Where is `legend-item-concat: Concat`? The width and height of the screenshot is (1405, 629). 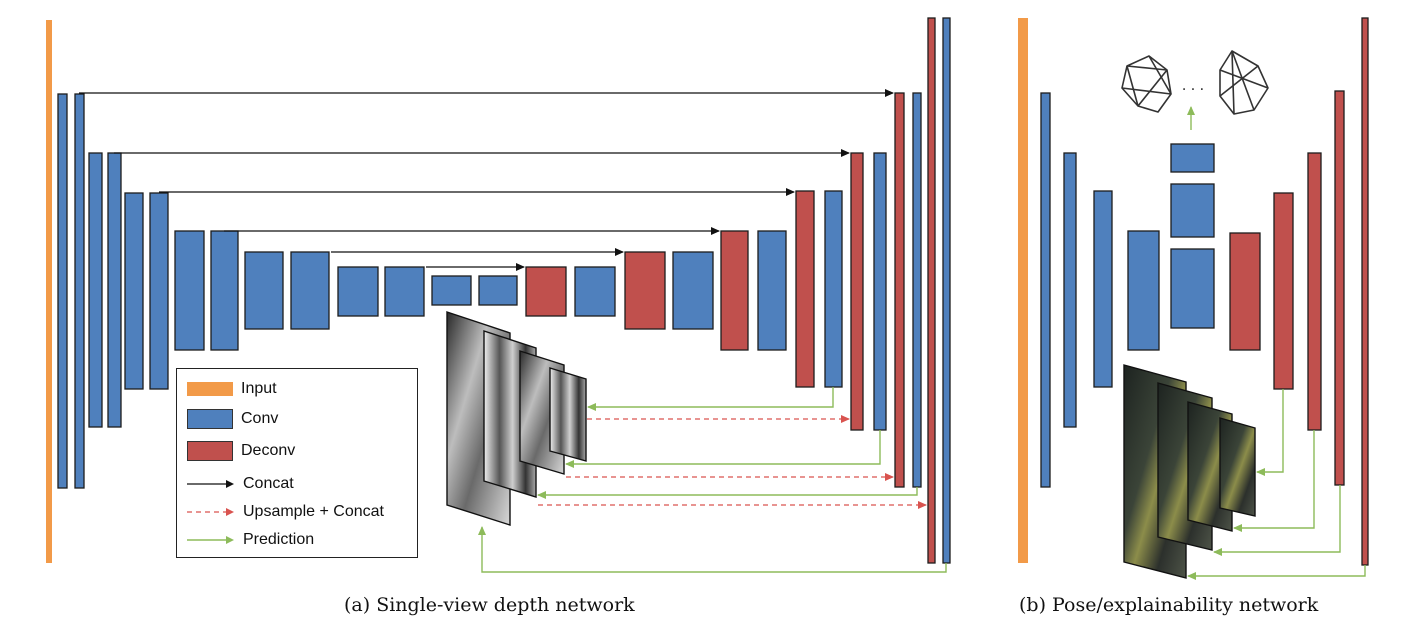 legend-item-concat: Concat is located at coordinates (240, 484).